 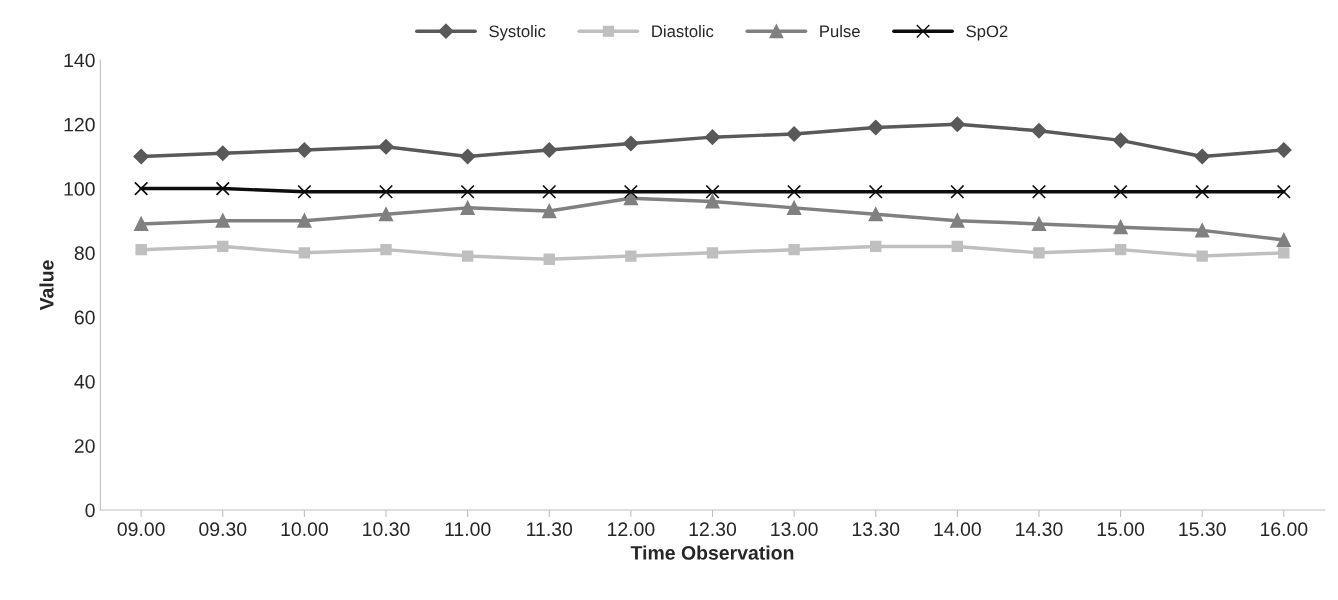 What do you see at coordinates (957, 529) in the screenshot?
I see `x-tick-label: 14.00` at bounding box center [957, 529].